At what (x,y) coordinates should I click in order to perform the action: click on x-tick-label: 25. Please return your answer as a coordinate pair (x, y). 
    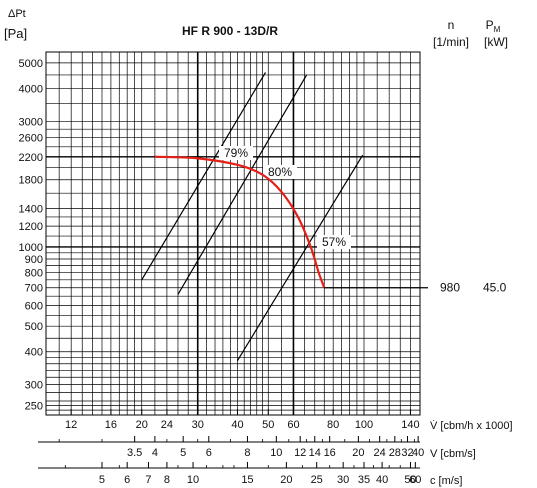
    Looking at the image, I should click on (317, 480).